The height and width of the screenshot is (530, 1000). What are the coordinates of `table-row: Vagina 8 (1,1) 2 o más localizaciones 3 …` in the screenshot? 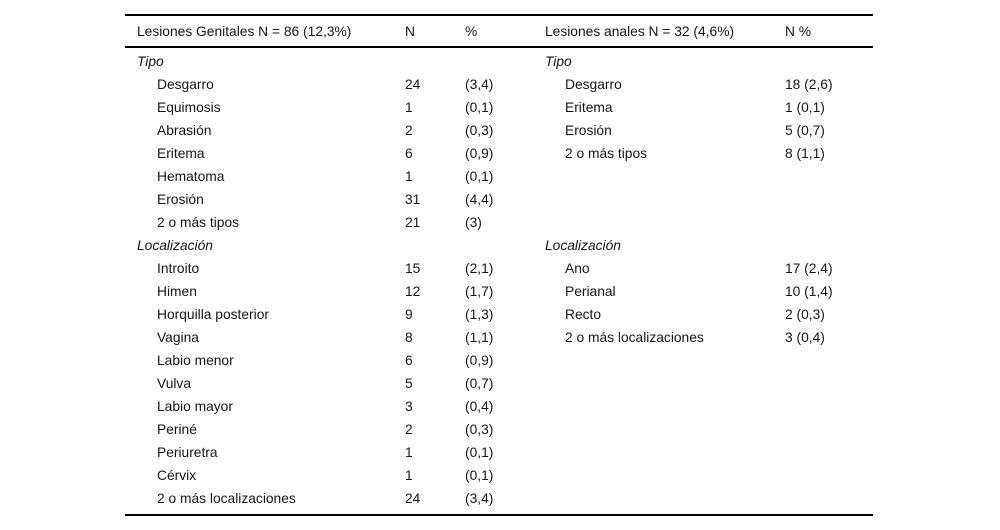 It's located at (499, 337).